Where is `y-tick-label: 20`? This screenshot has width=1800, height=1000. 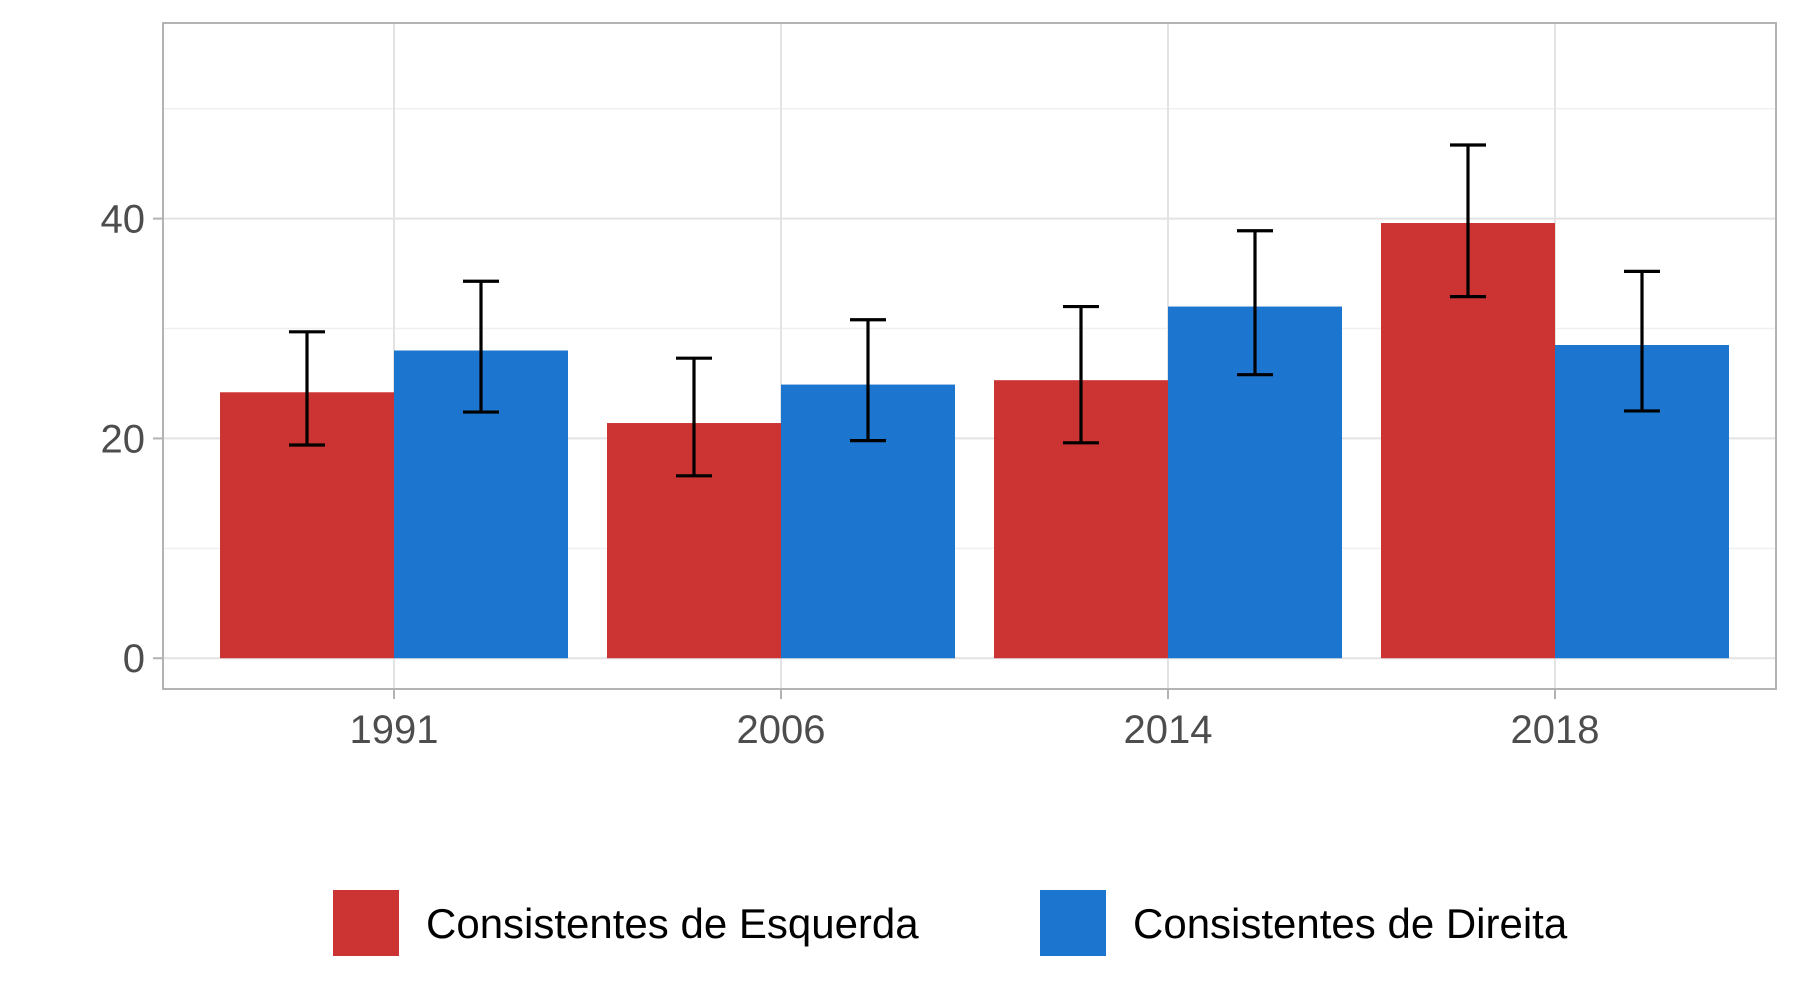 y-tick-label: 20 is located at coordinates (123, 439).